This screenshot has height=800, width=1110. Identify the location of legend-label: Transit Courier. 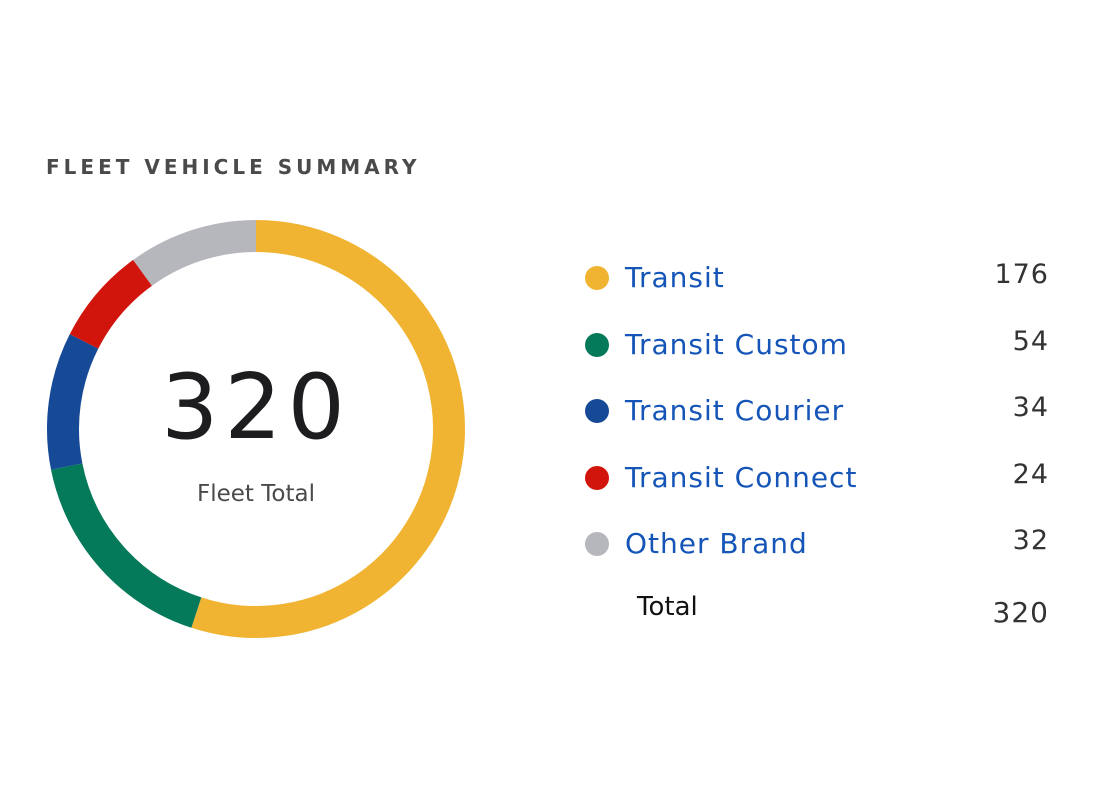
(735, 410).